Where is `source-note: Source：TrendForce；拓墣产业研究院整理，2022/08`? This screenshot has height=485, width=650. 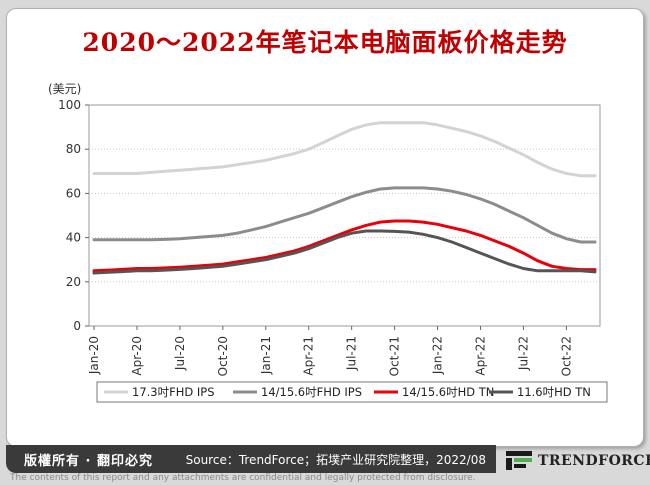 source-note: Source：TrendForce；拓墣产业研究院整理，2022/08 is located at coordinates (335, 460).